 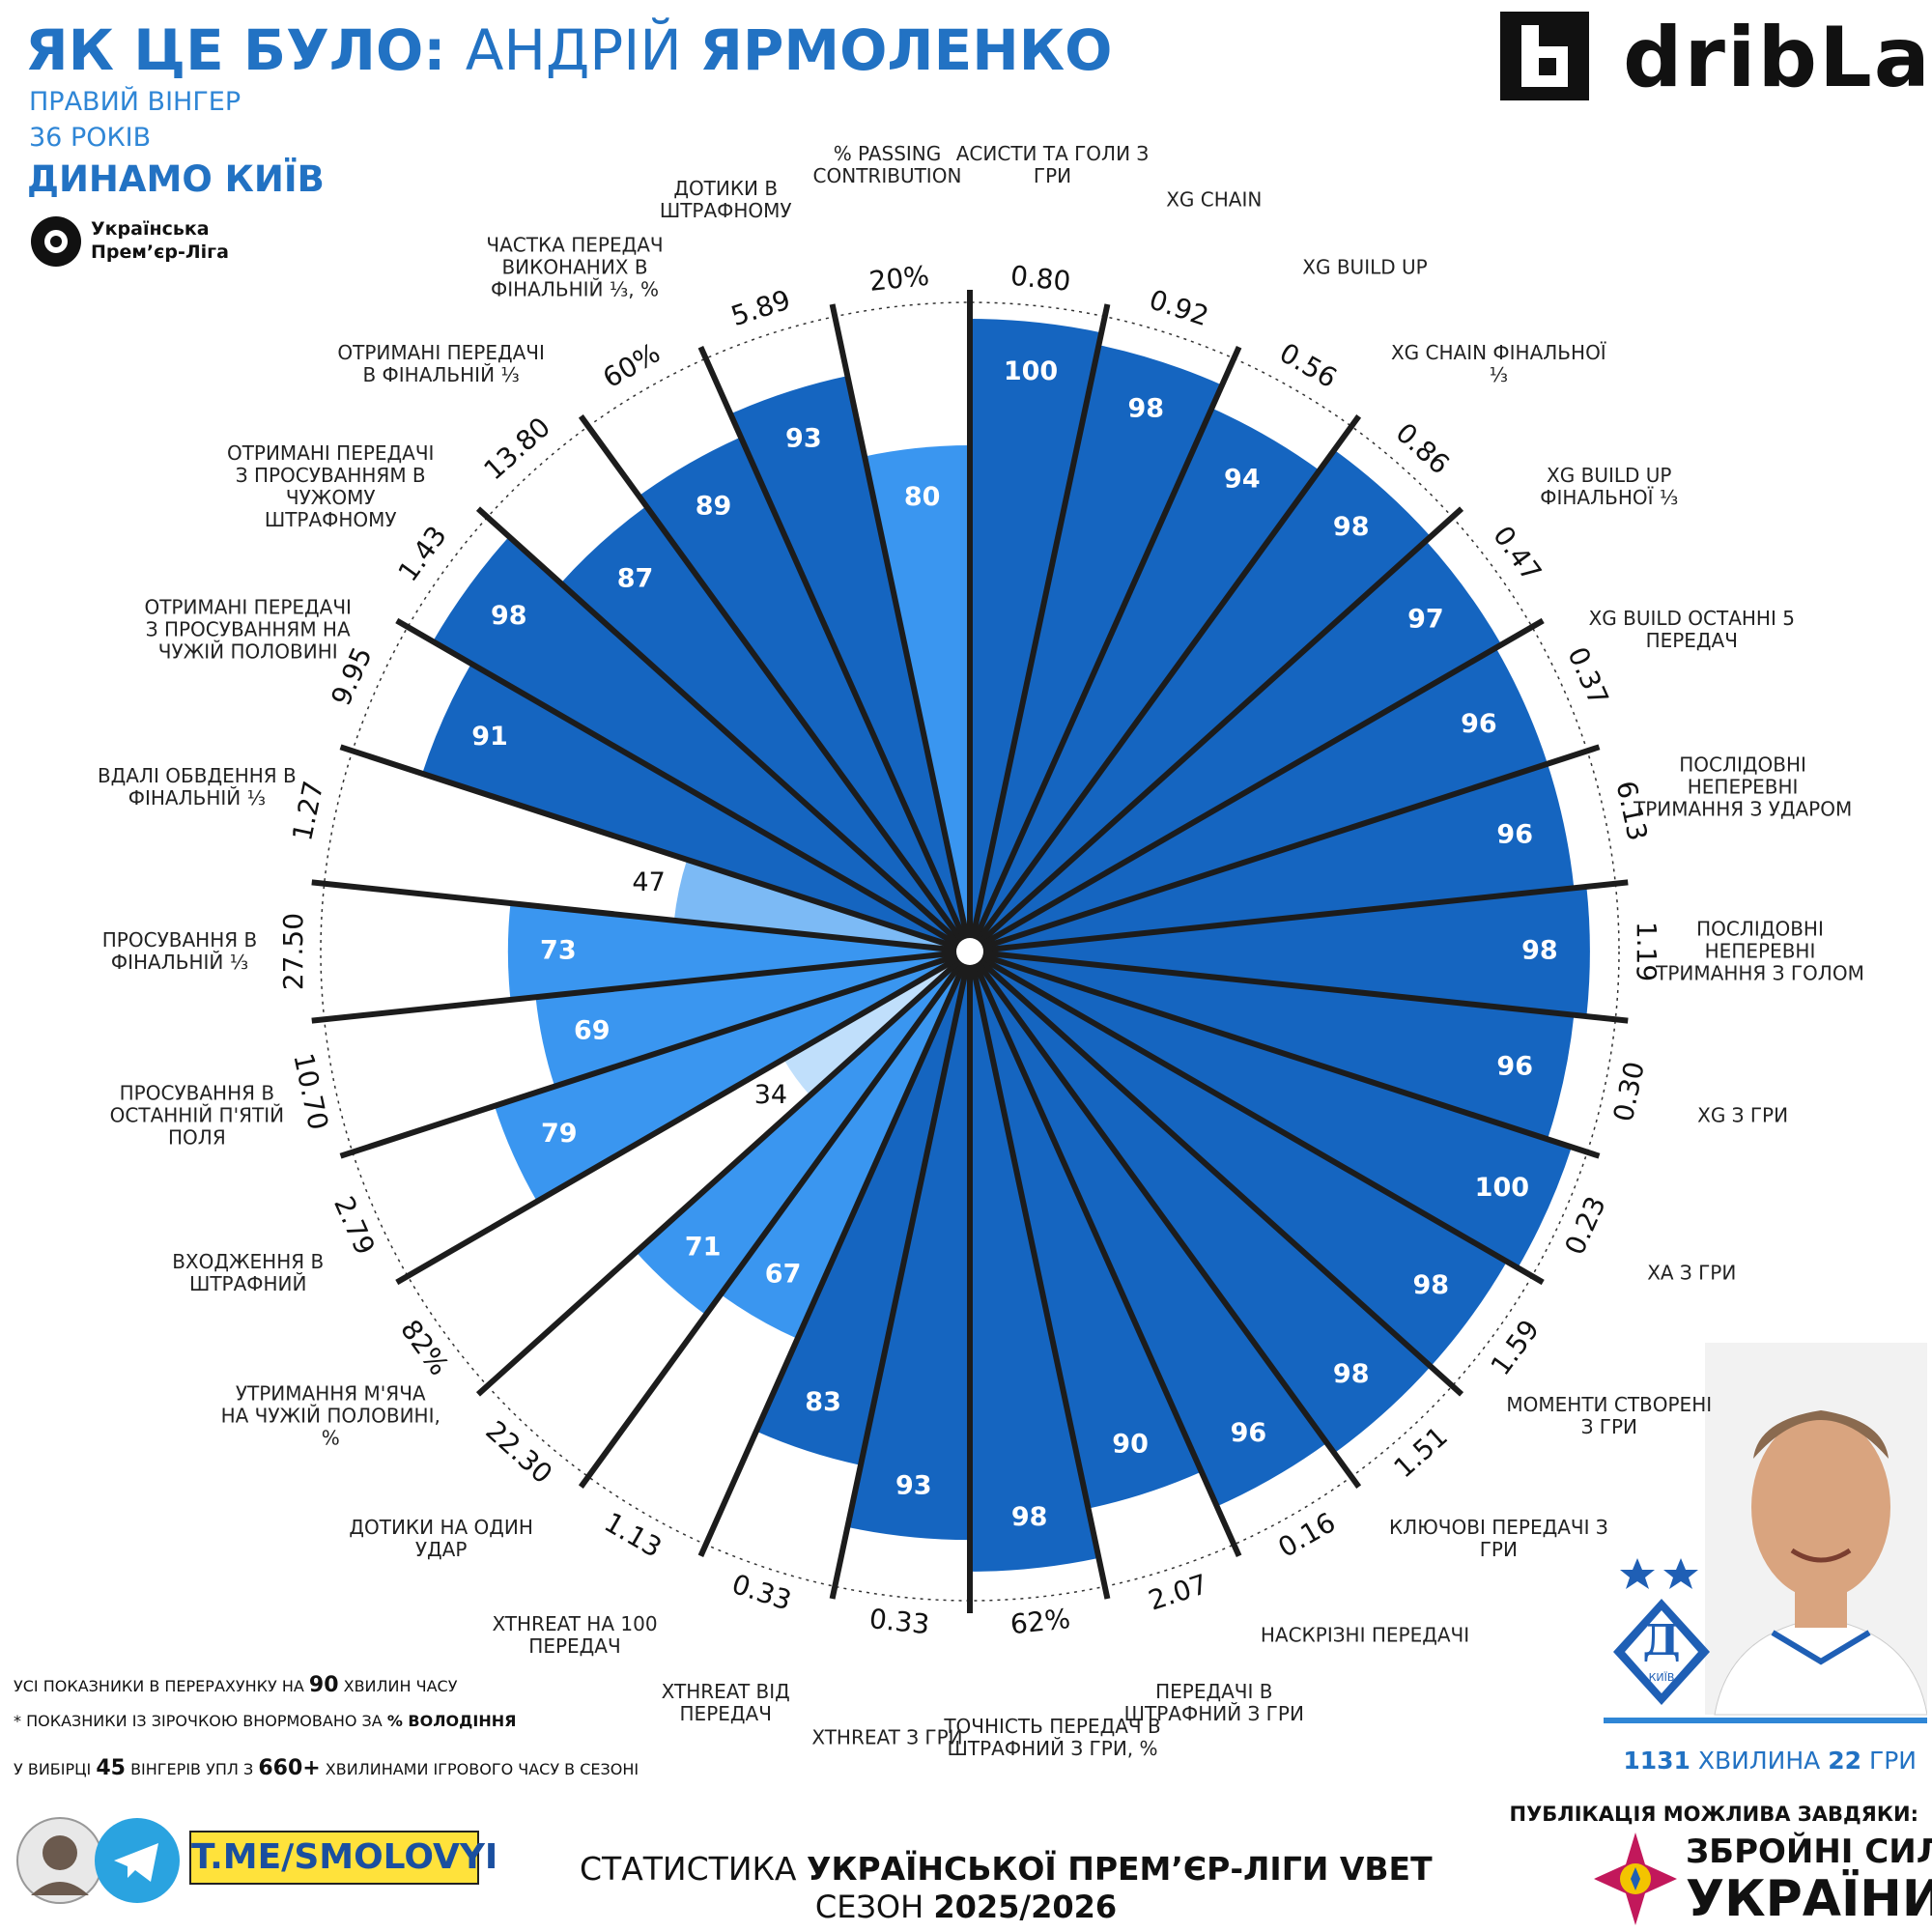 What do you see at coordinates (559, 1134) in the screenshot?
I see `percentile-label: 79` at bounding box center [559, 1134].